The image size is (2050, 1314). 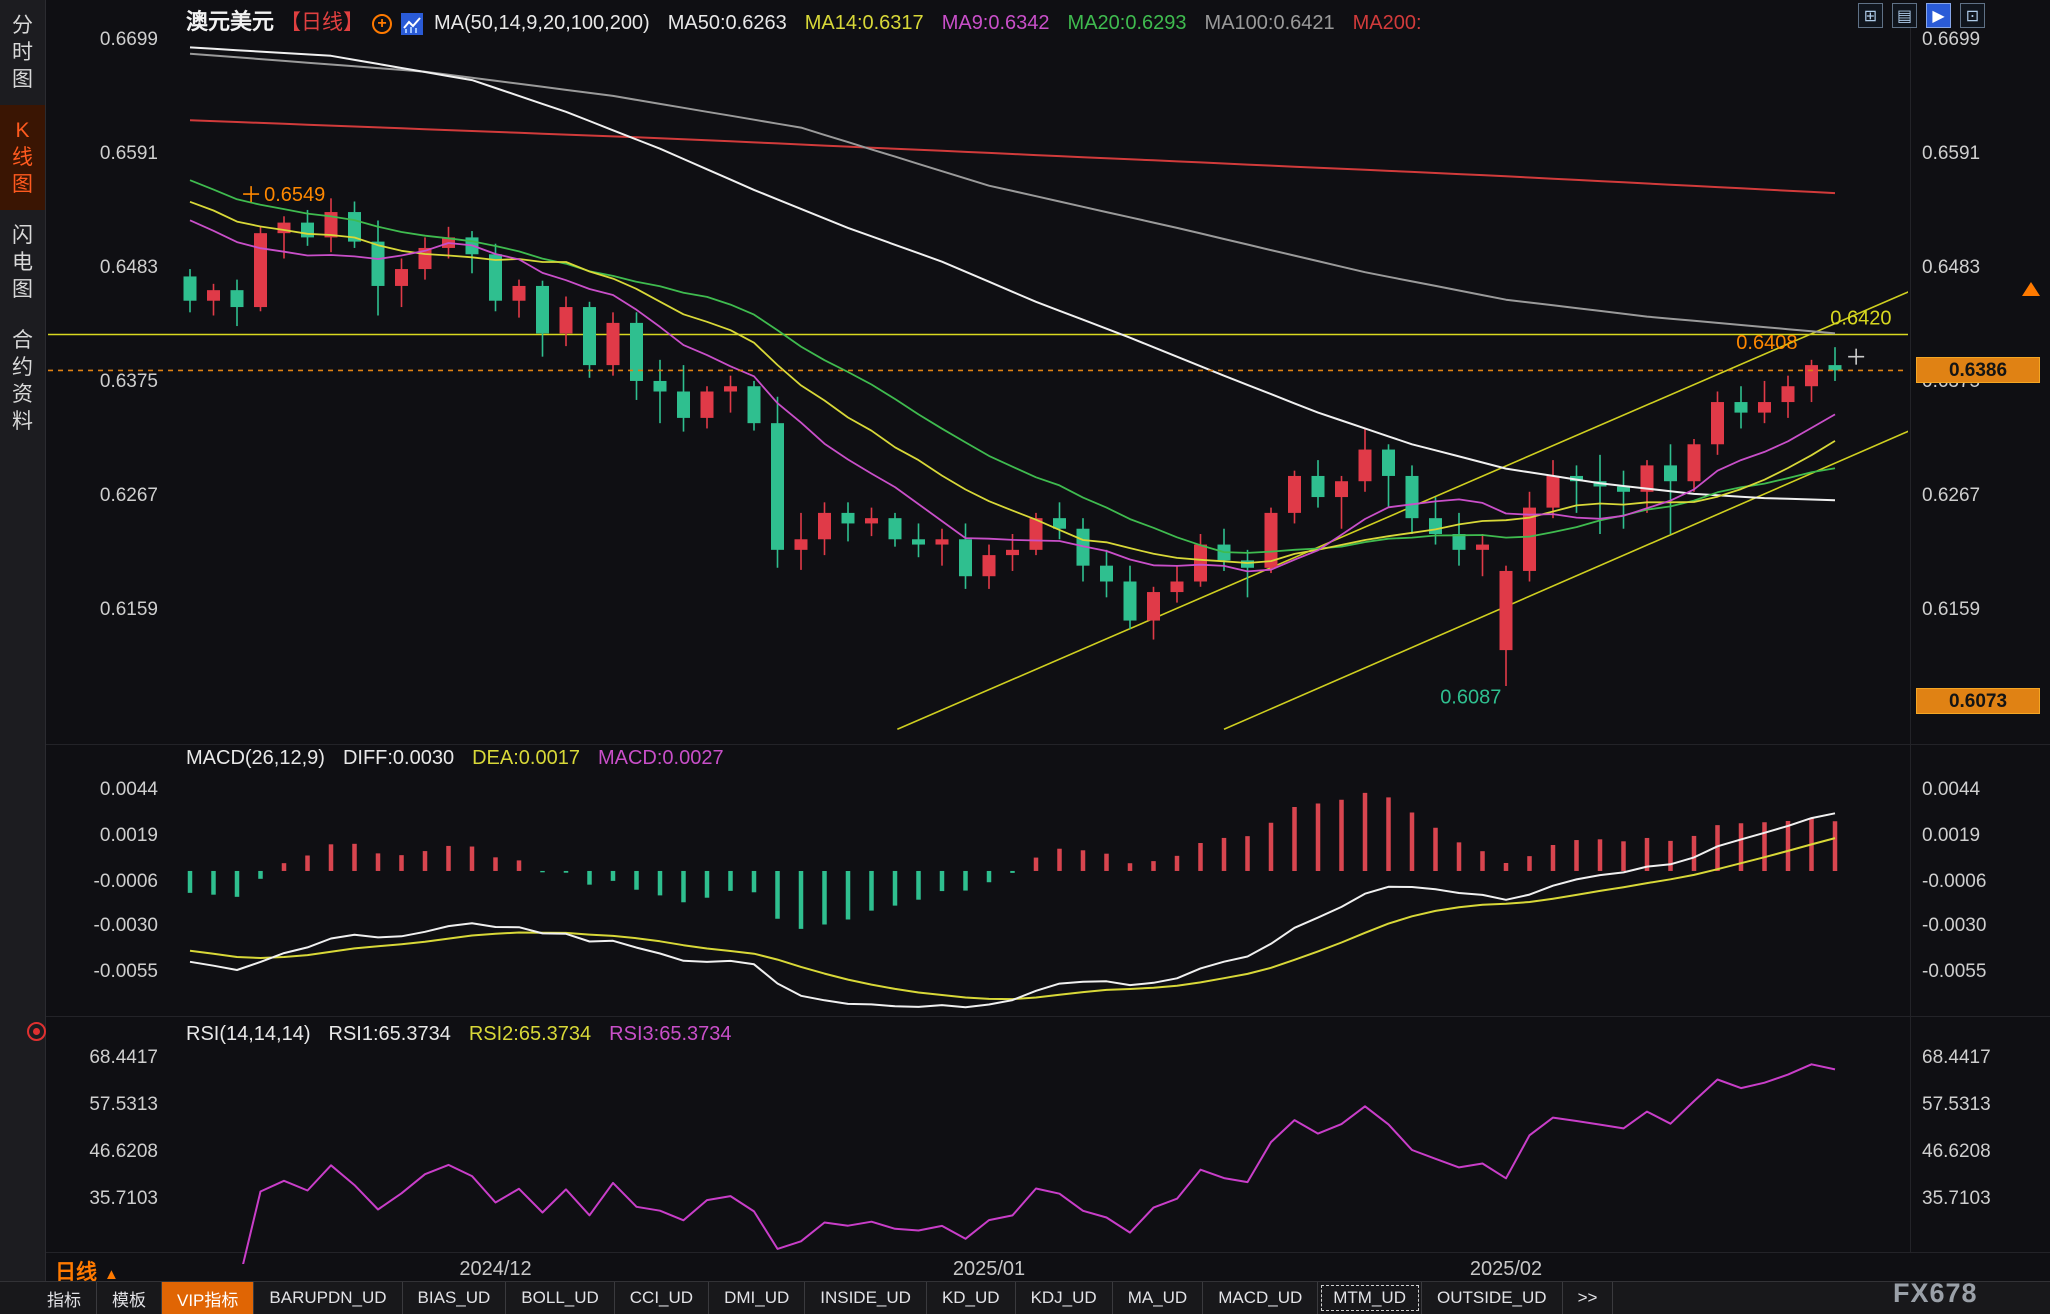 What do you see at coordinates (1921, 15) in the screenshot?
I see `chart-toolbar: ⊞ ▤ ▶ ⊡` at bounding box center [1921, 15].